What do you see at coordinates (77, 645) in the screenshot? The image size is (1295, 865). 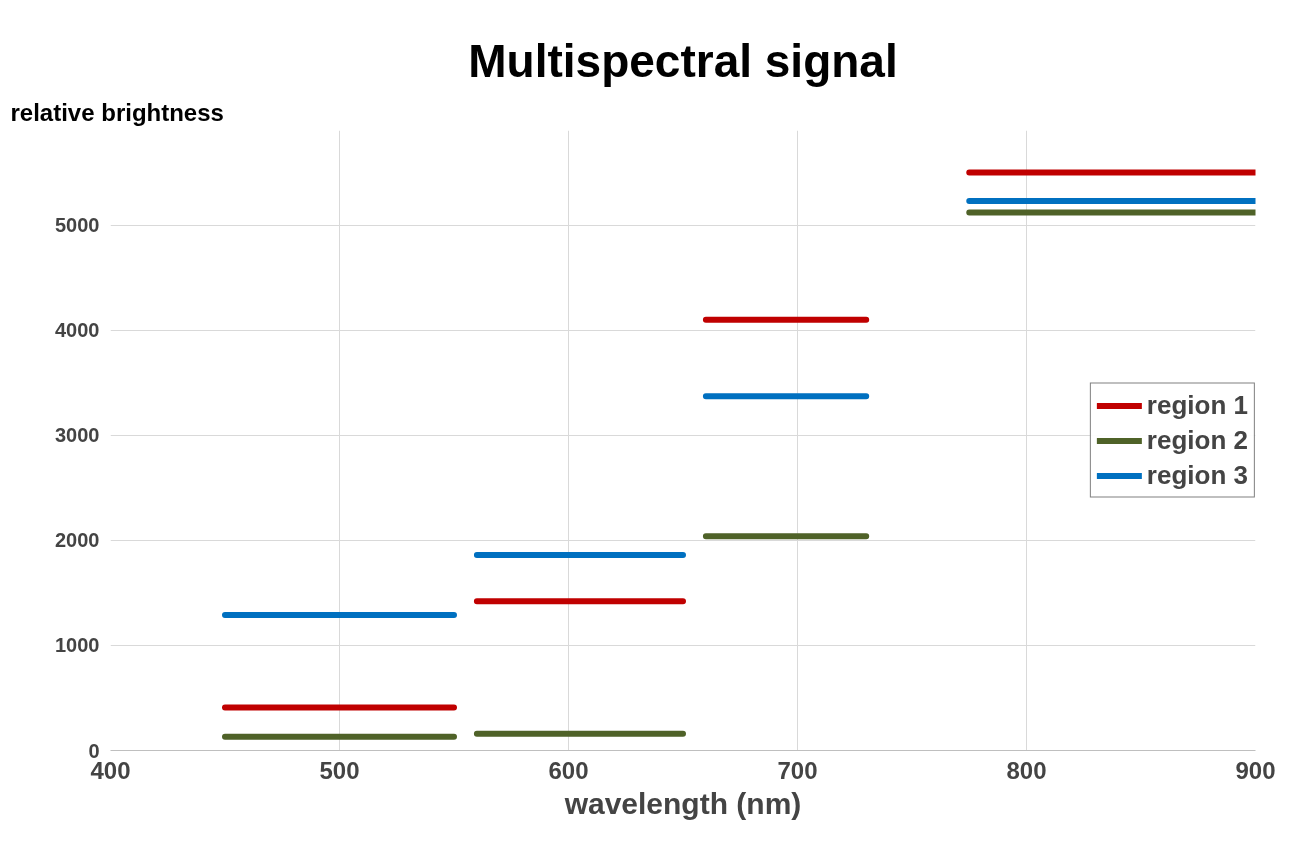 I see `y-tick-label: 1000` at bounding box center [77, 645].